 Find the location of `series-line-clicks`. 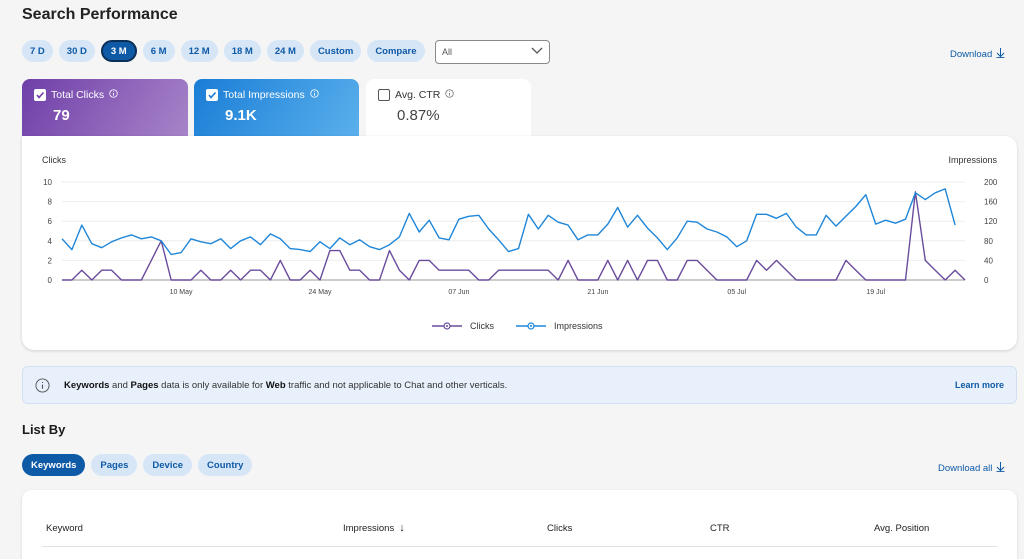

series-line-clicks is located at coordinates (514, 236).